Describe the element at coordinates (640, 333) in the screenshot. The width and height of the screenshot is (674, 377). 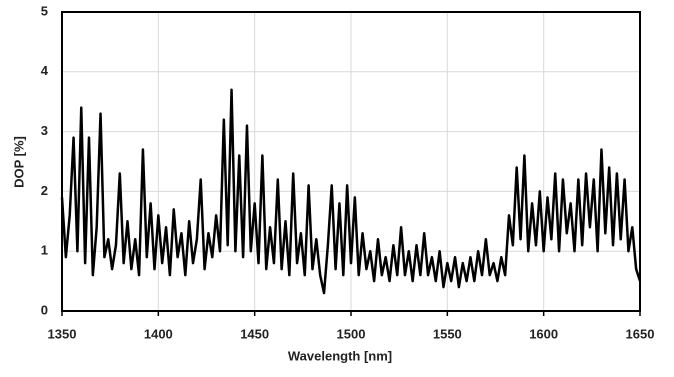
I see `x-tick-label: 1650` at that location.